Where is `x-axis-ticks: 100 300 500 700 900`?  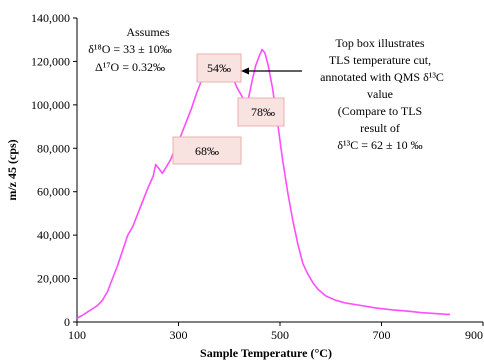 x-axis-ticks: 100 300 500 700 900 is located at coordinates (276, 332).